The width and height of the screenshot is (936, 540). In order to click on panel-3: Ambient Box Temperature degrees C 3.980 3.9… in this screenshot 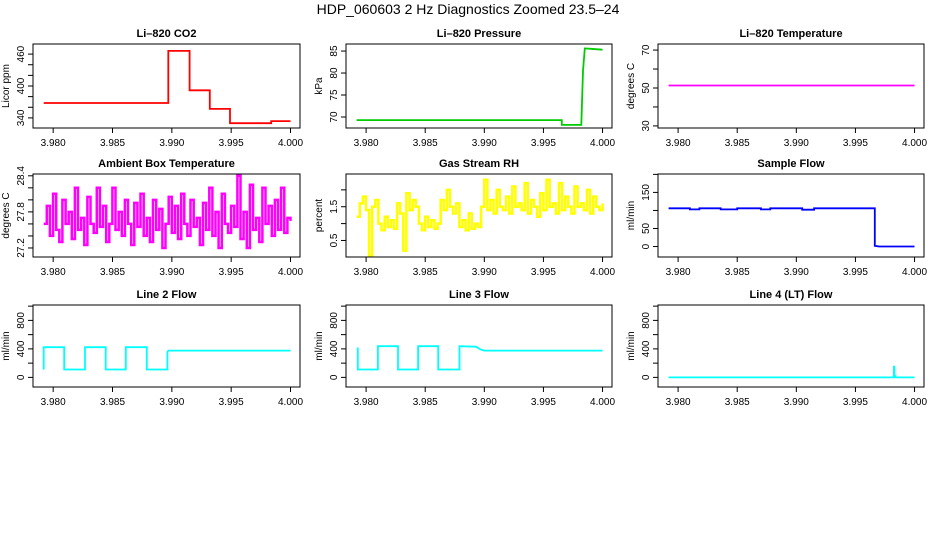, I will do `click(152, 218)`.